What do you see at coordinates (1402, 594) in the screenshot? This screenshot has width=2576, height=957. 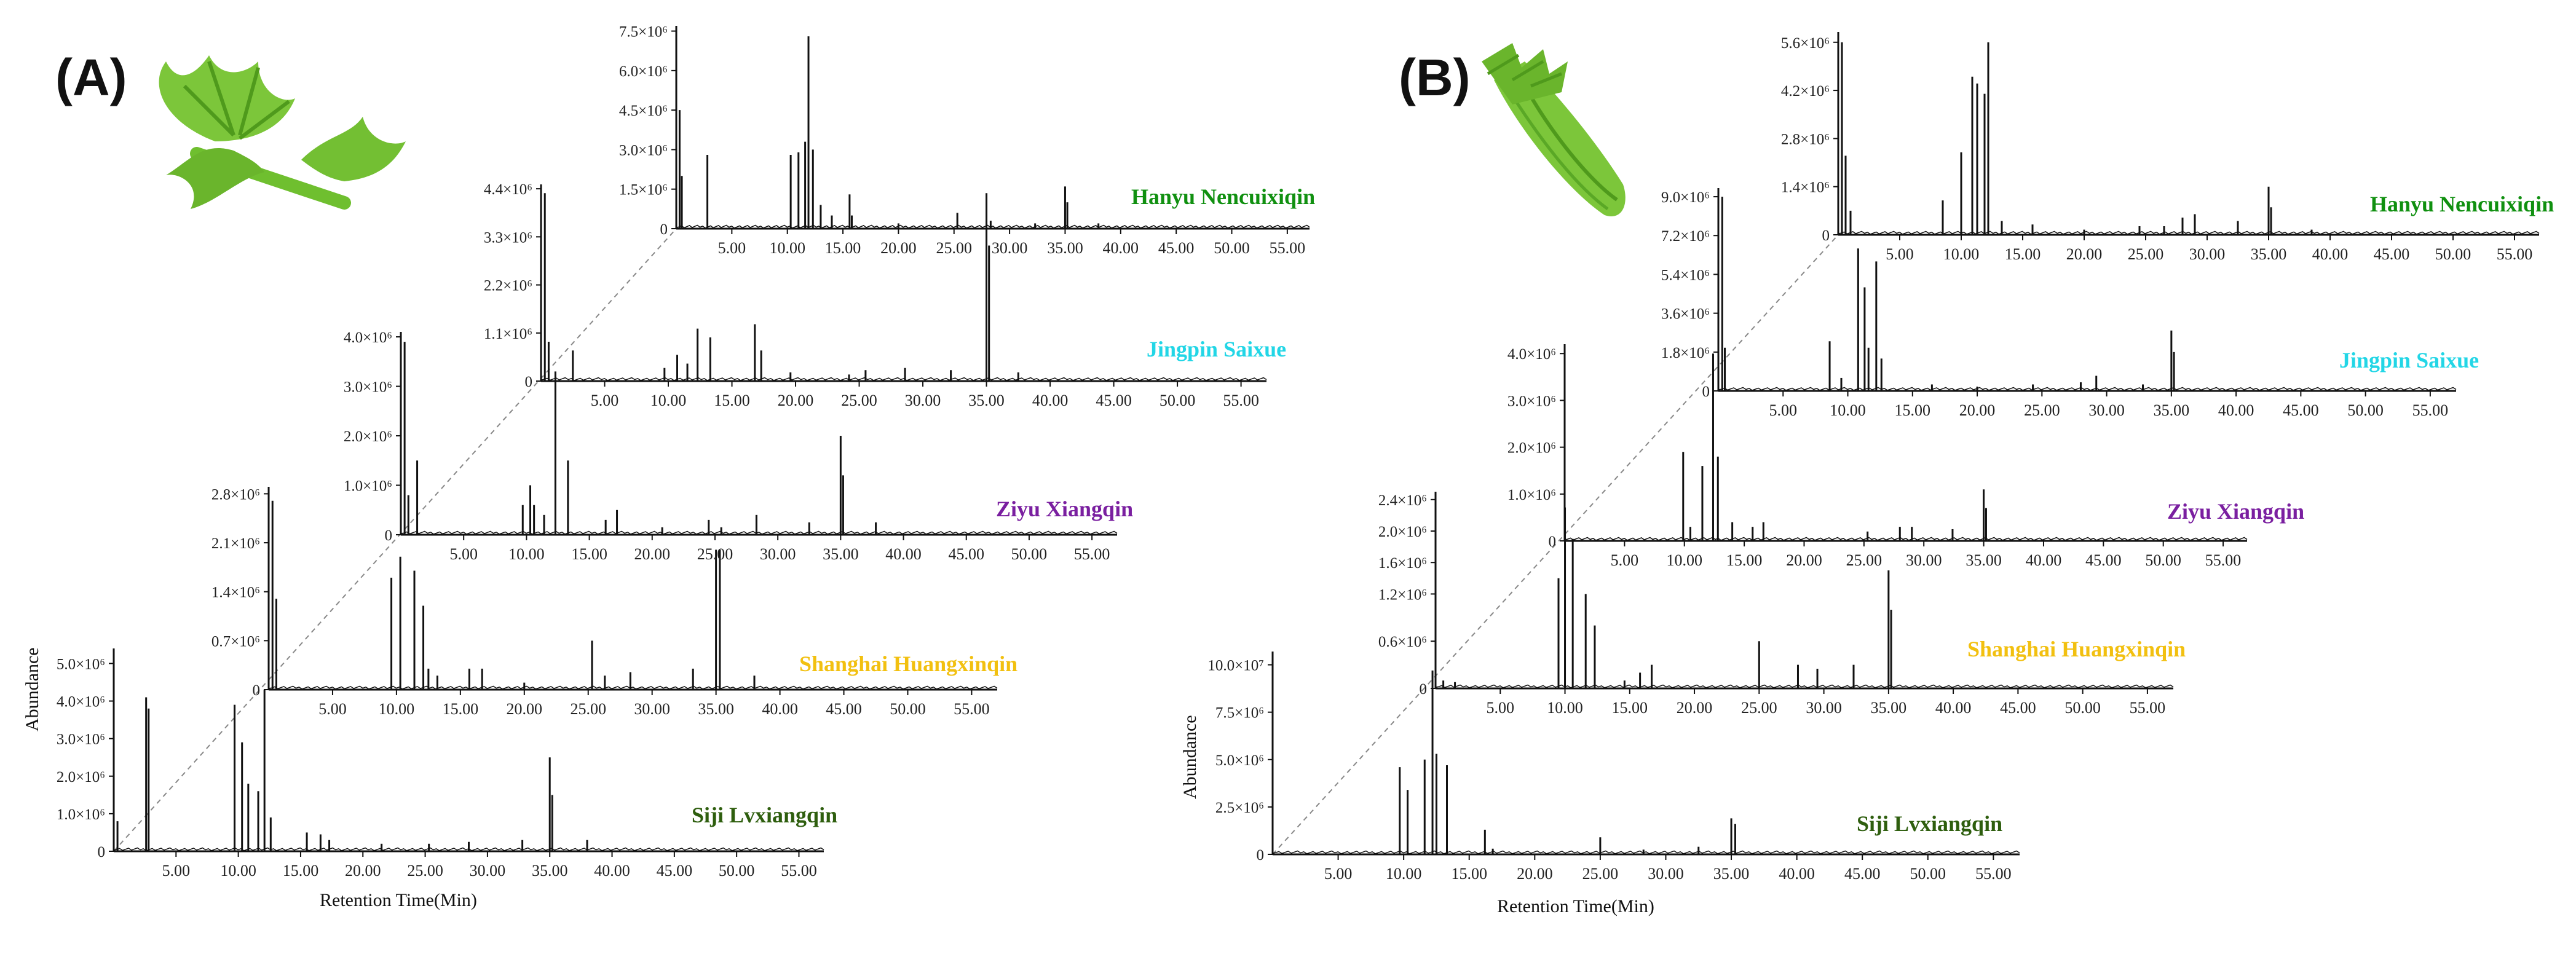 I see `y-tick-label: 1.2×10⁶` at bounding box center [1402, 594].